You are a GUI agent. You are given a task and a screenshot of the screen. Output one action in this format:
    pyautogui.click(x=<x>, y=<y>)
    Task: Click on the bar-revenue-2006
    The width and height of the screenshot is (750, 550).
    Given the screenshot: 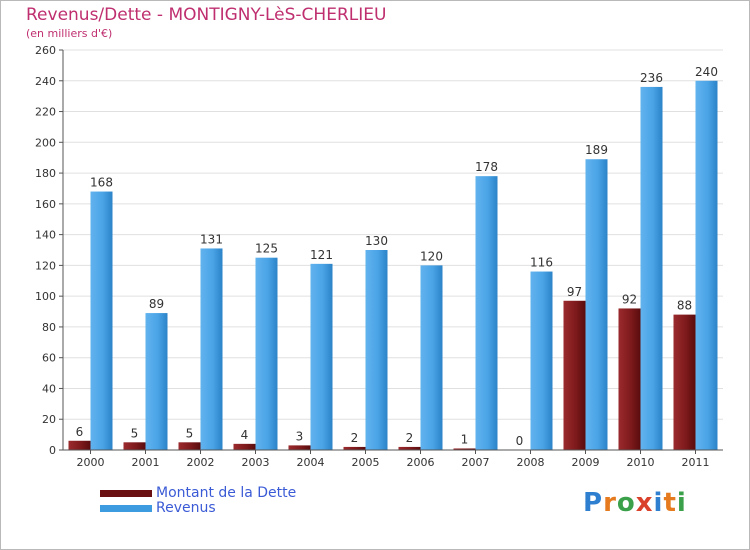 What is the action you would take?
    pyautogui.click(x=431, y=357)
    